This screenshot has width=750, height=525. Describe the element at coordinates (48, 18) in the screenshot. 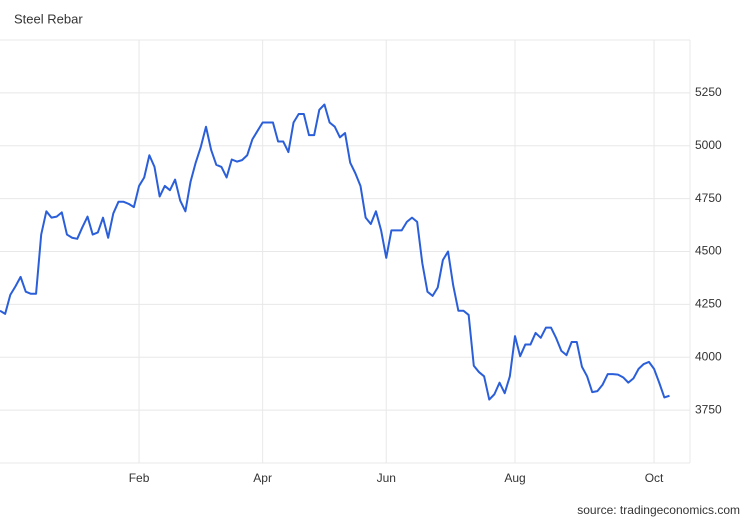

I see `chart-title: Steel Rebar` at that location.